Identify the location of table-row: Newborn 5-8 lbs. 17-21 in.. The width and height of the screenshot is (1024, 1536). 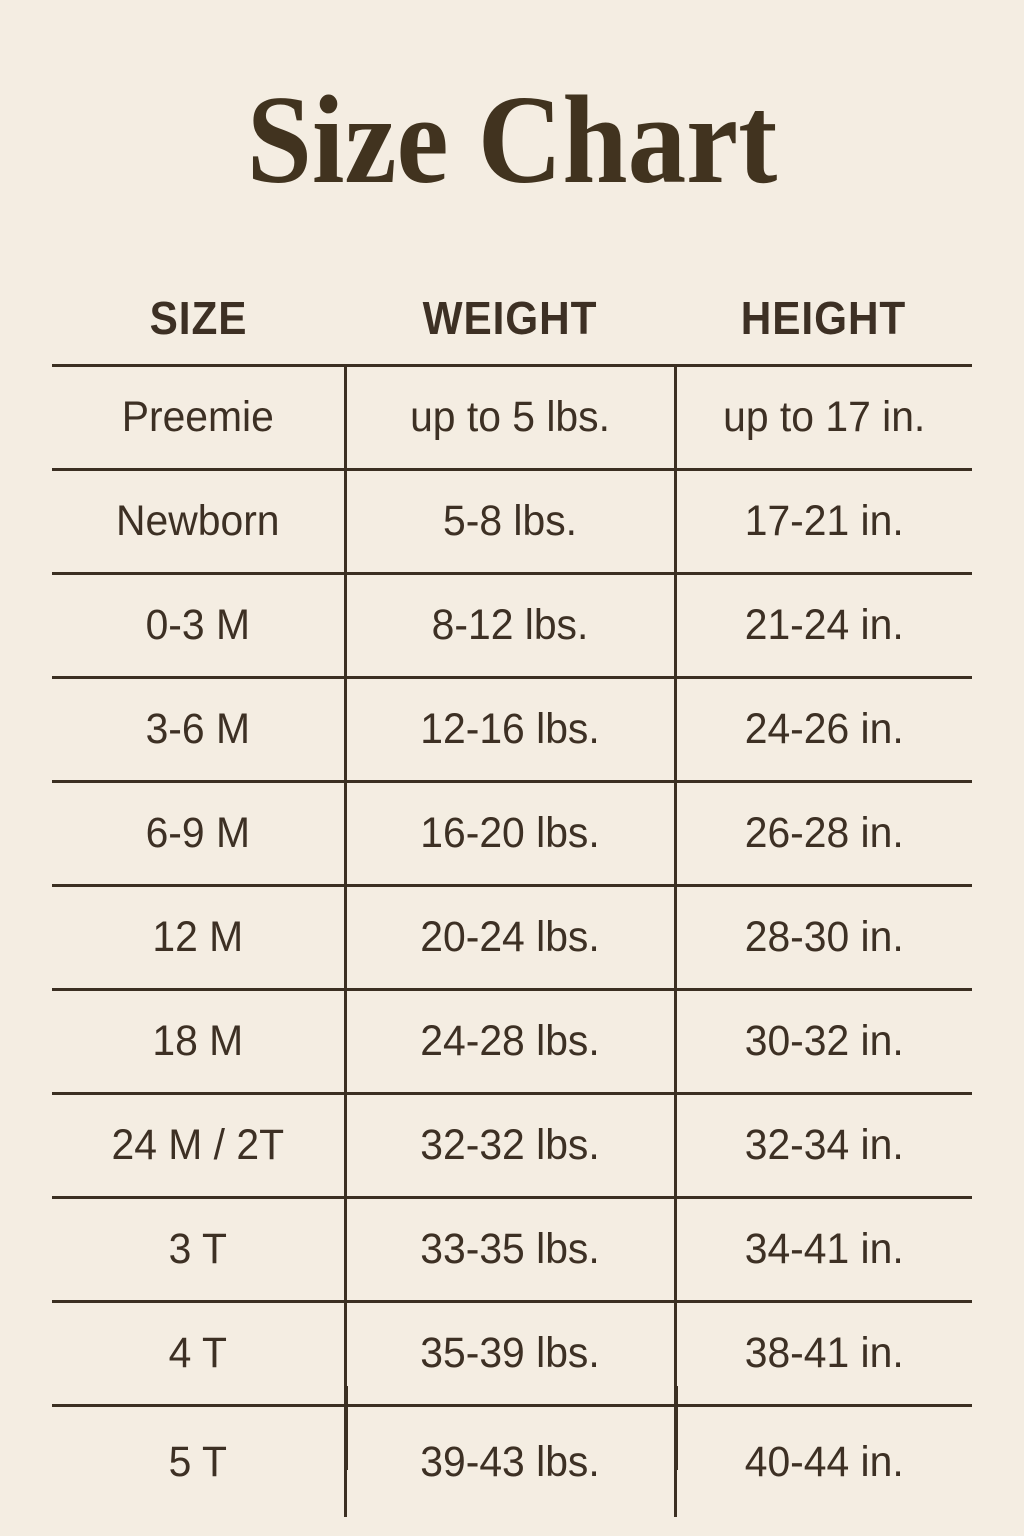
(512, 522).